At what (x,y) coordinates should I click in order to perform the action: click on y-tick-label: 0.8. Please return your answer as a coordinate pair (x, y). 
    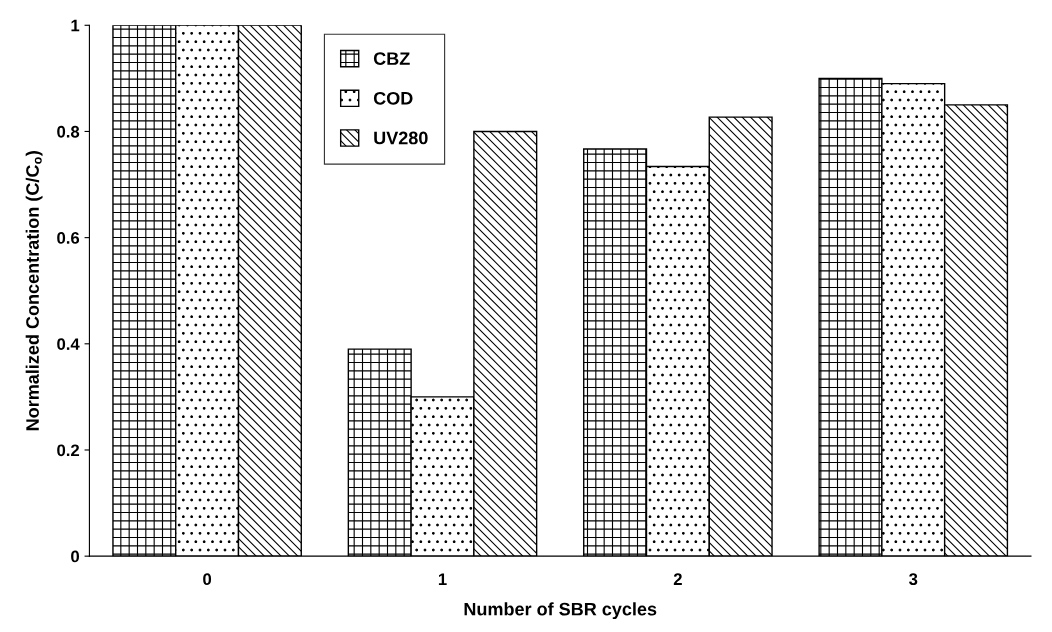
    Looking at the image, I should click on (68, 131).